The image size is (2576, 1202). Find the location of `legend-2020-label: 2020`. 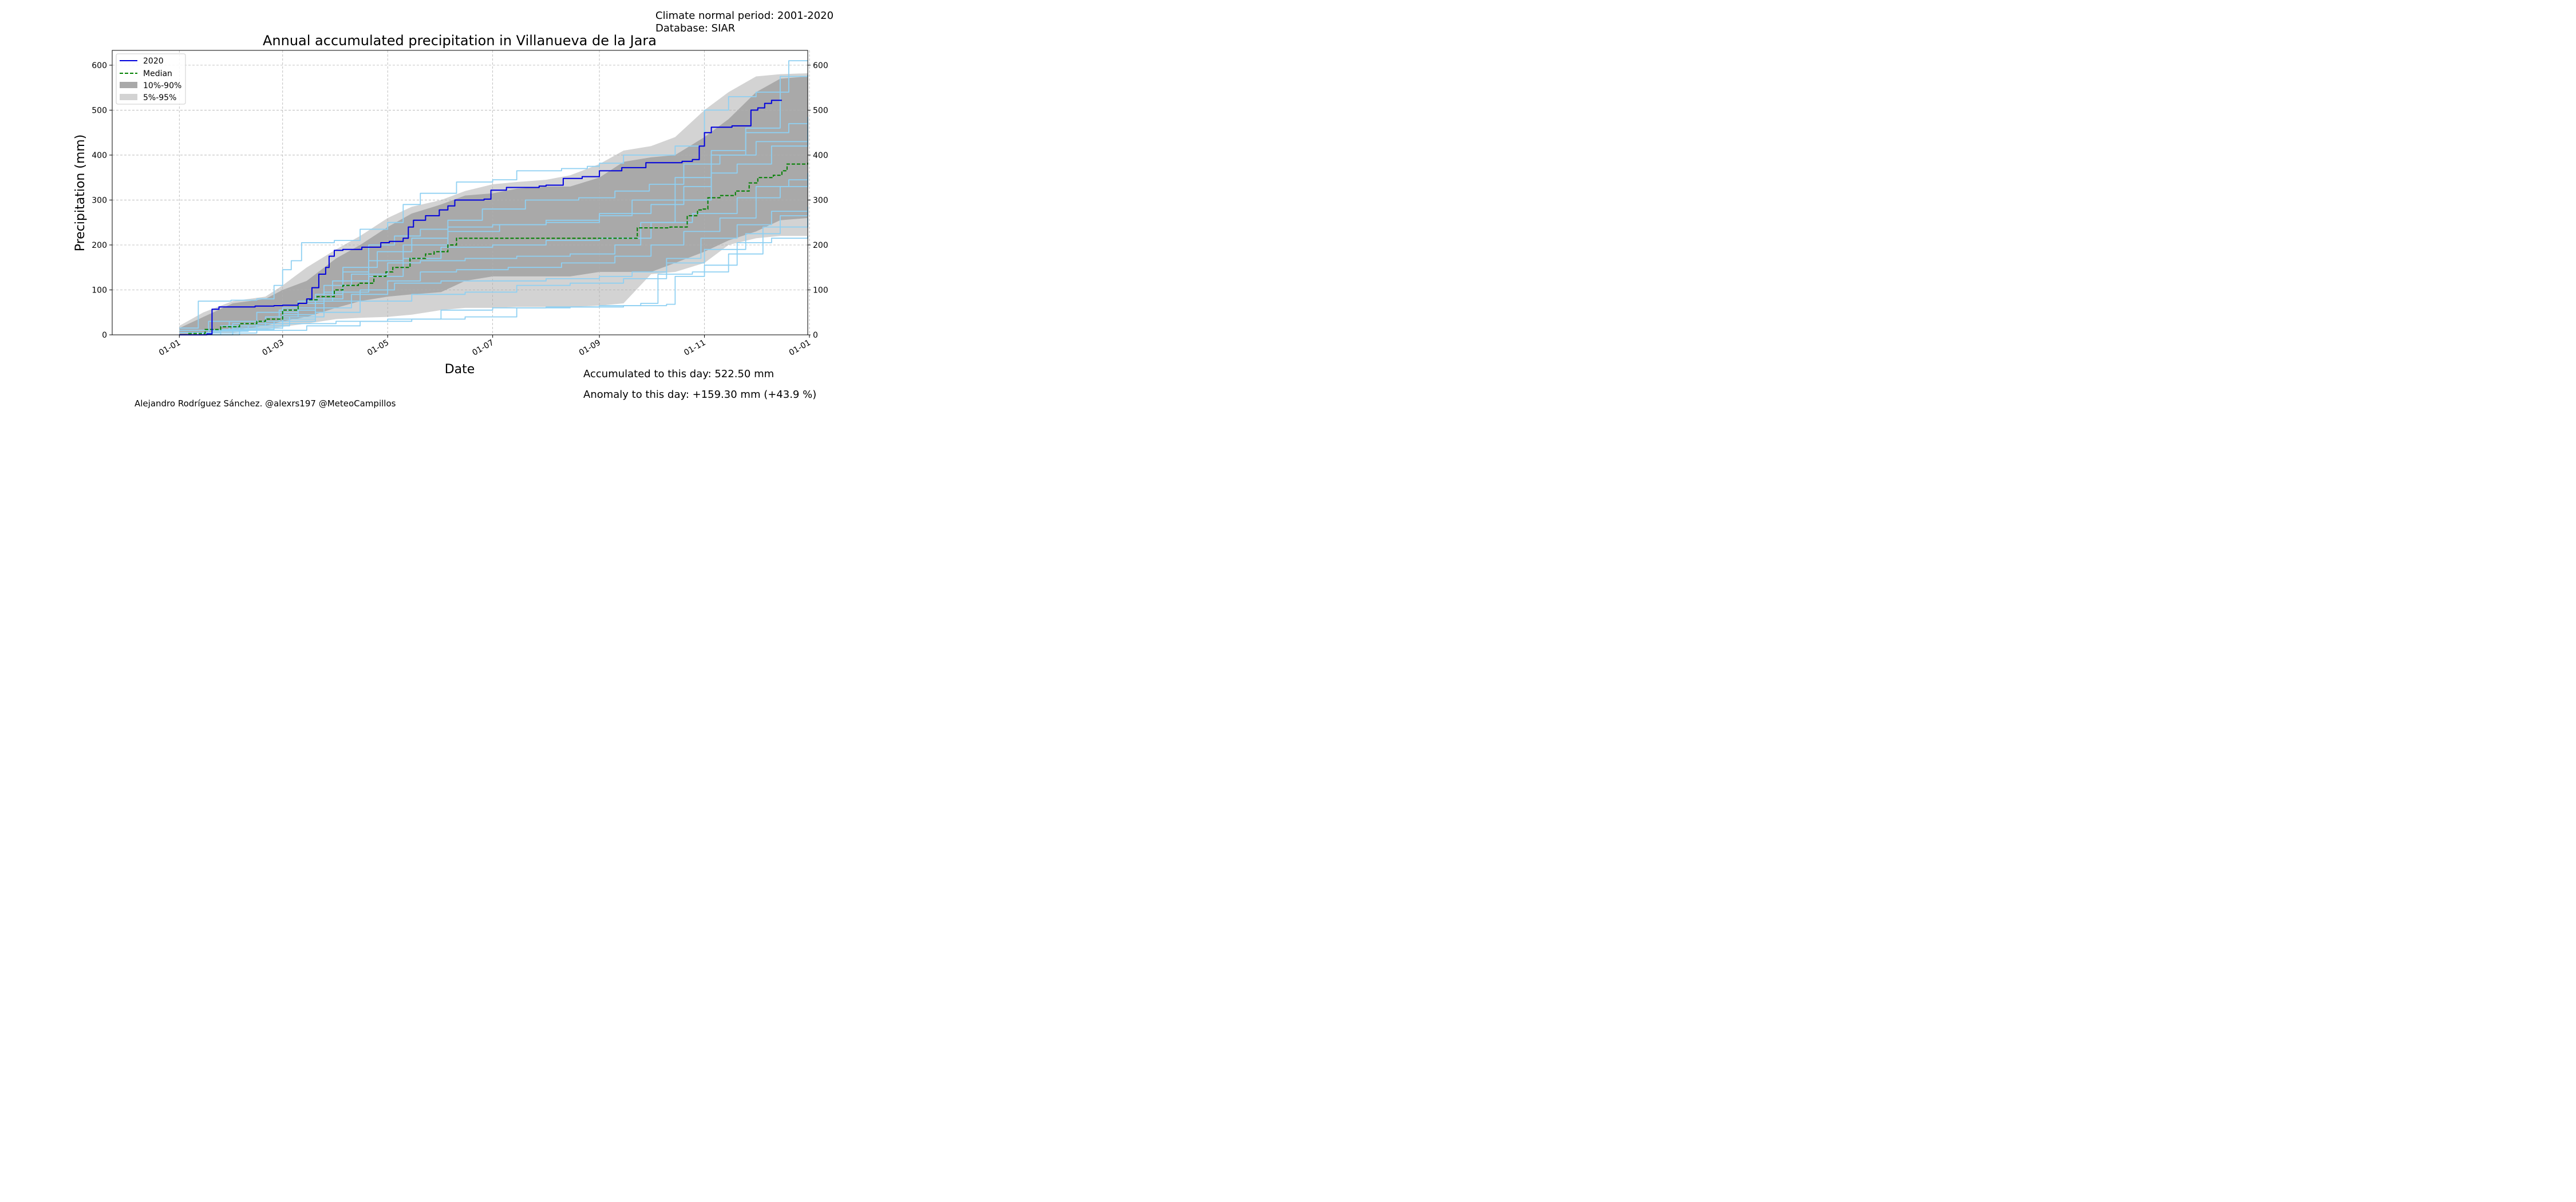

legend-2020-label: 2020 is located at coordinates (153, 61).